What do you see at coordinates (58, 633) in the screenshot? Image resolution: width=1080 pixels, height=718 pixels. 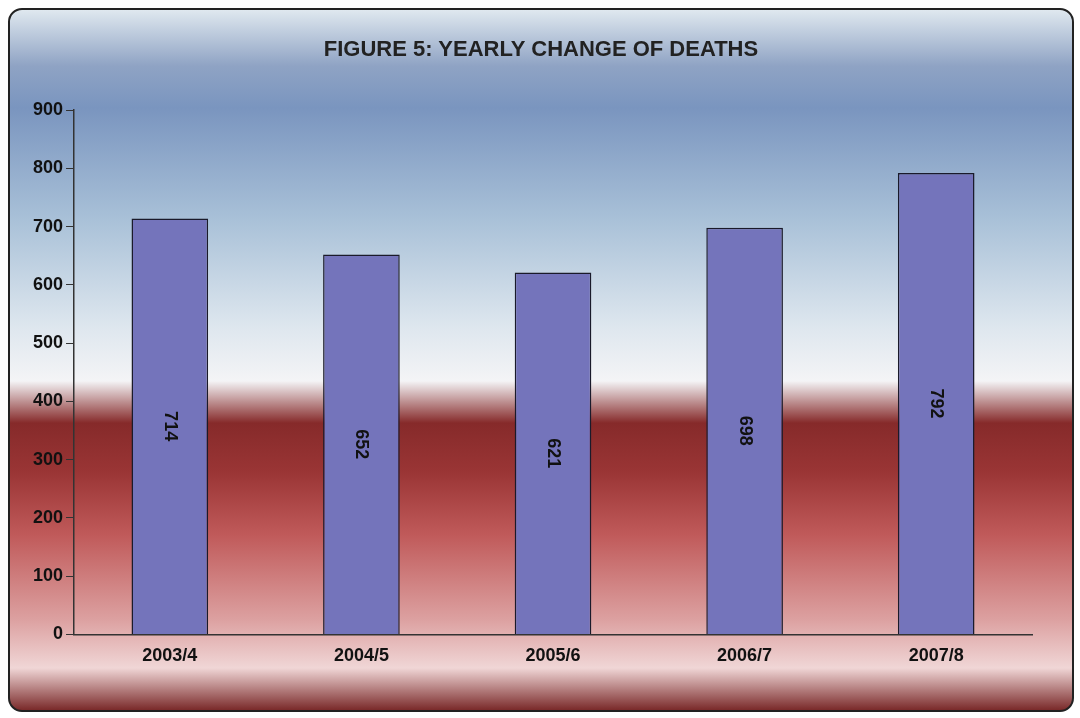 I see `y-tick-label: 0` at bounding box center [58, 633].